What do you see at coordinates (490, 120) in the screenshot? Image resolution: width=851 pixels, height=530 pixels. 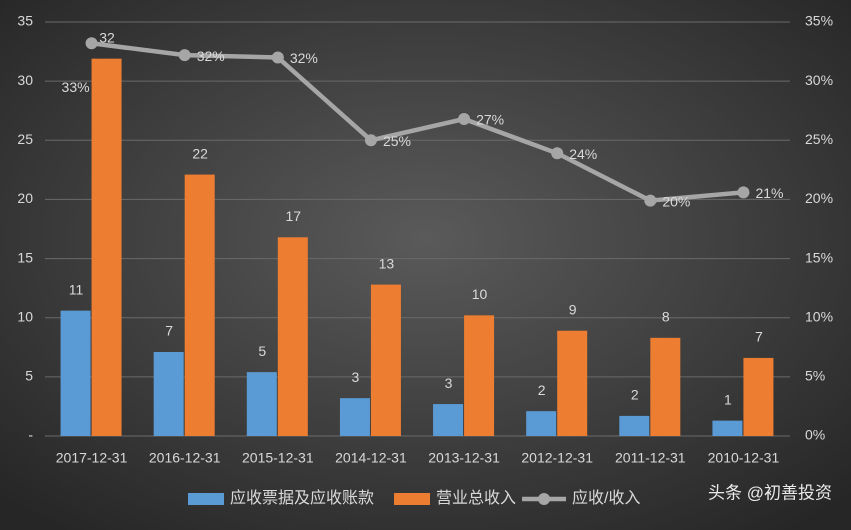 I see `line-value-label: 27%` at bounding box center [490, 120].